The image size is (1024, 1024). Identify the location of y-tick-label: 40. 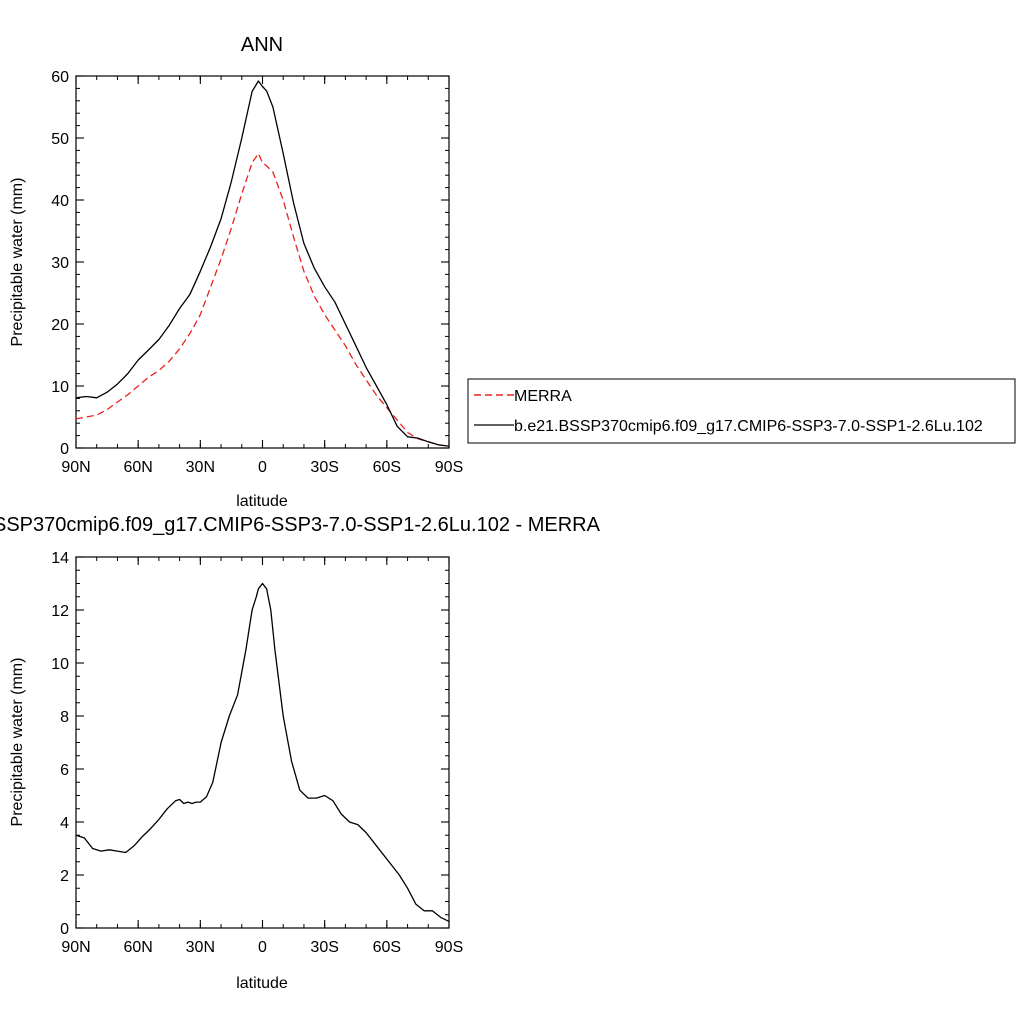
(60, 201).